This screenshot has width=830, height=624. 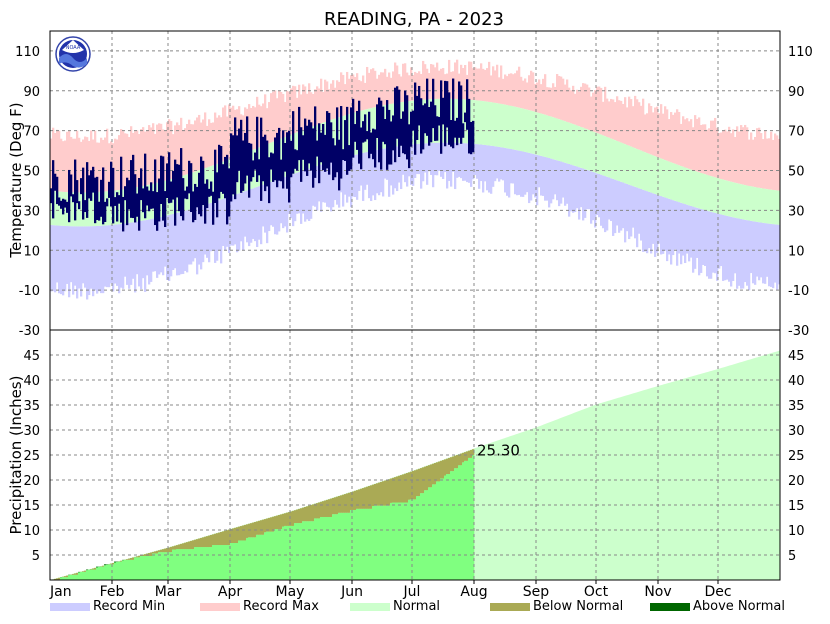 What do you see at coordinates (370, 607) in the screenshot?
I see `legend-swatch` at bounding box center [370, 607].